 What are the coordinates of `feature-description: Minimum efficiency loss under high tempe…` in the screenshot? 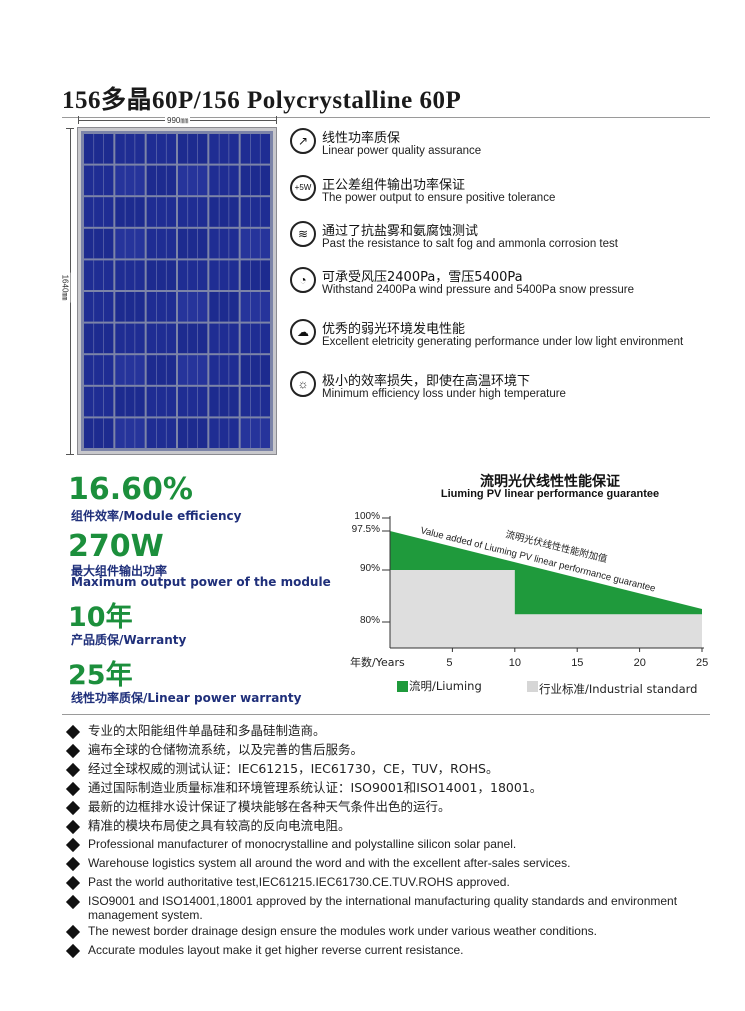 It's located at (444, 394).